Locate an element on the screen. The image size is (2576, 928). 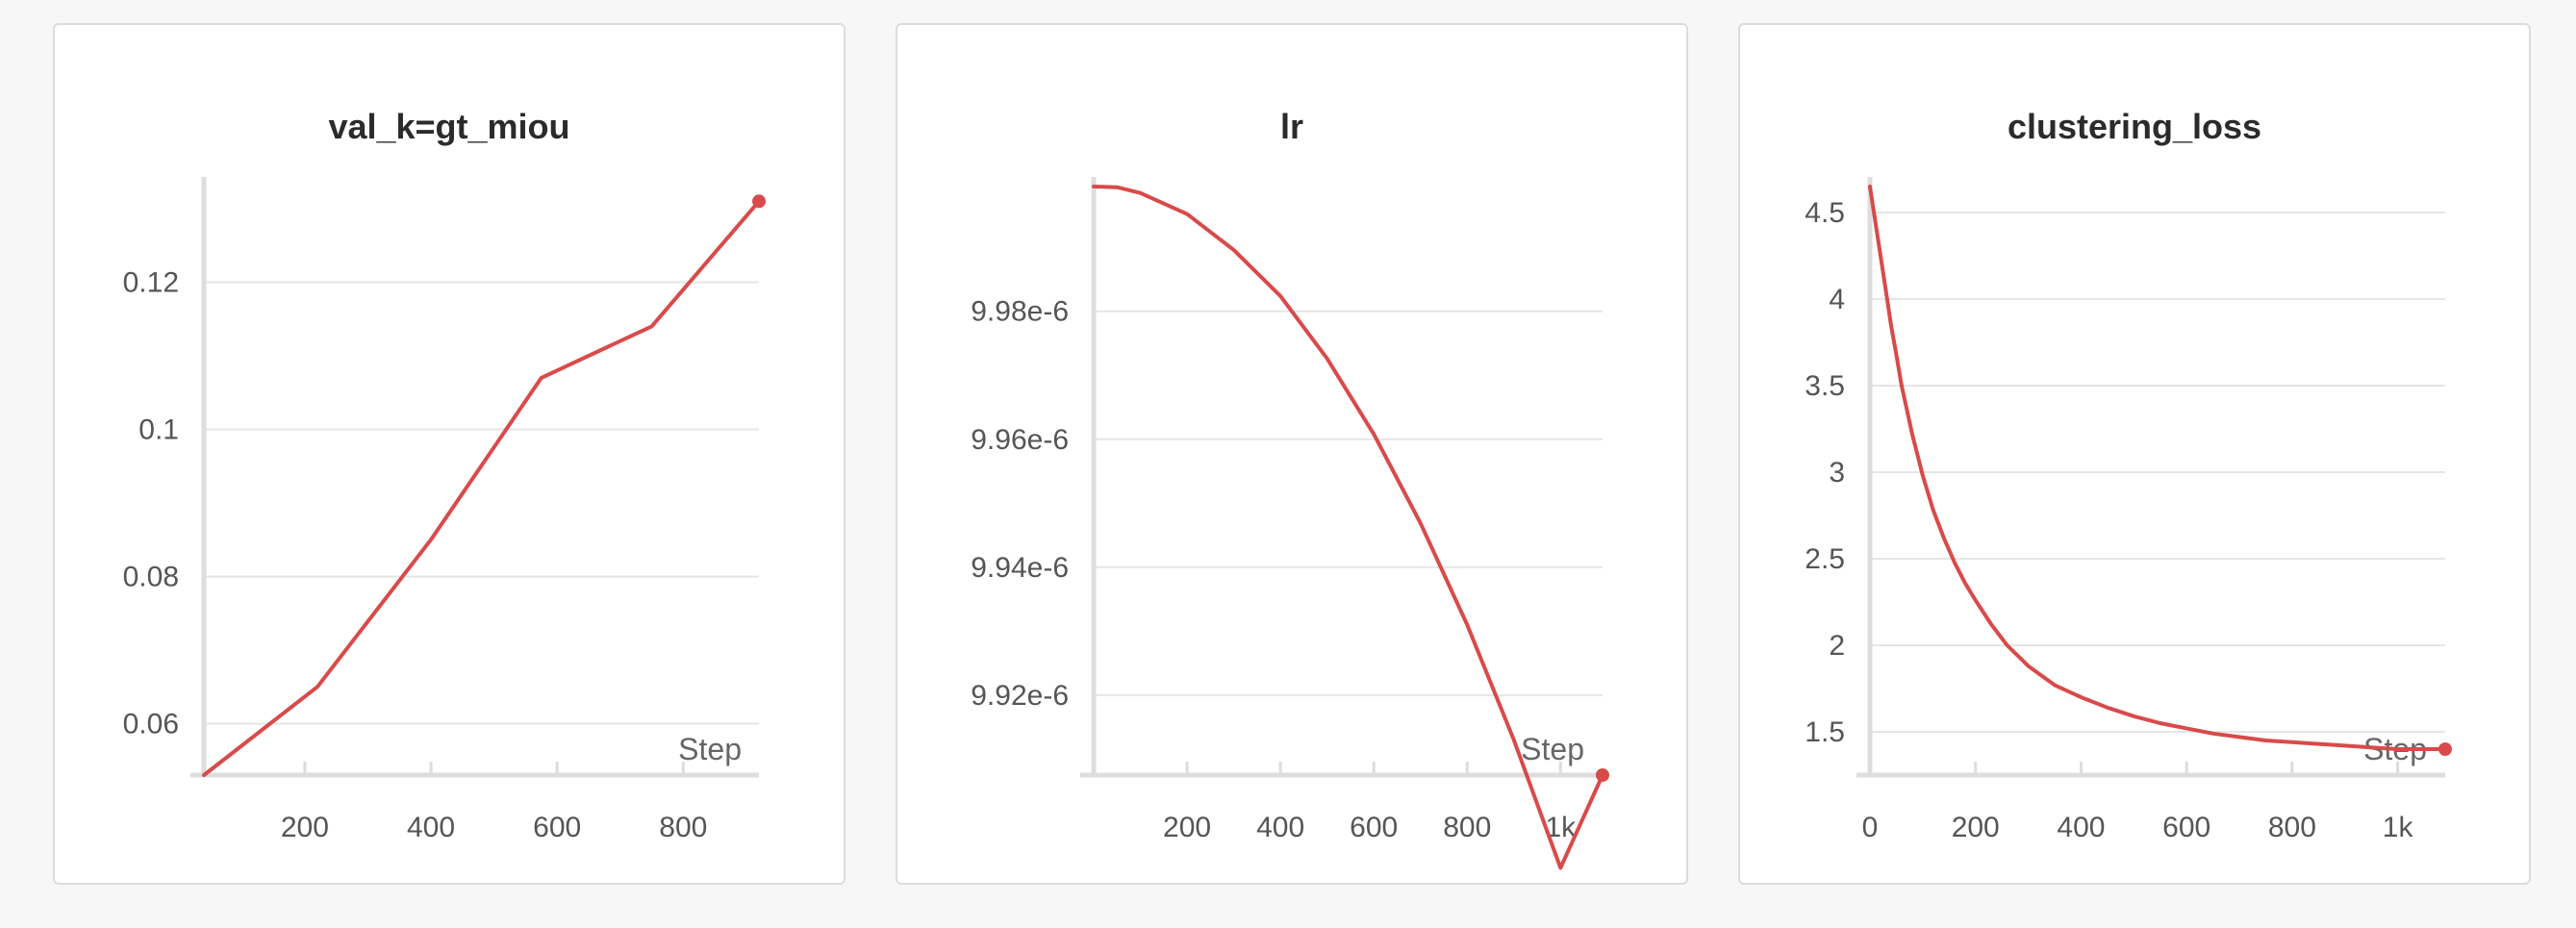
y-tick-label: 4 is located at coordinates (1837, 299).